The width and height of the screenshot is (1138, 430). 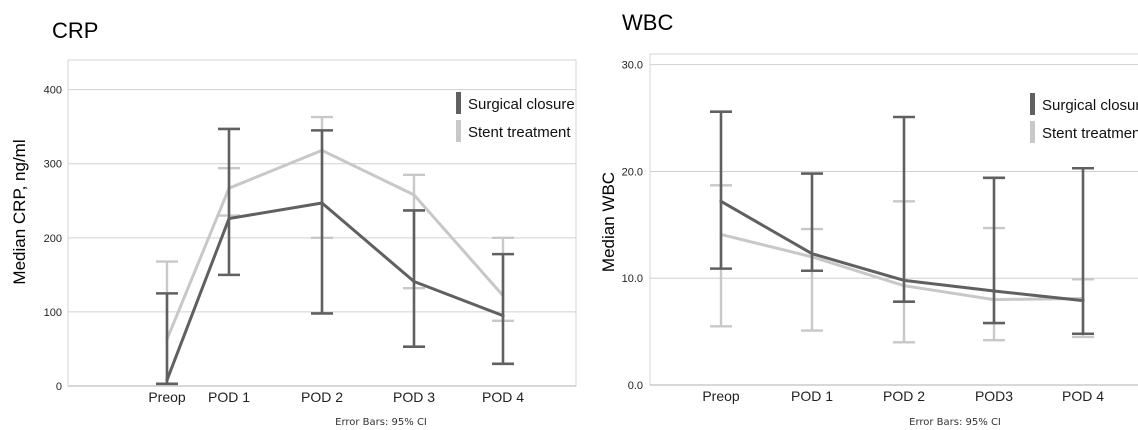 What do you see at coordinates (414, 195) in the screenshot?
I see `crp-stent-treatment-point` at bounding box center [414, 195].